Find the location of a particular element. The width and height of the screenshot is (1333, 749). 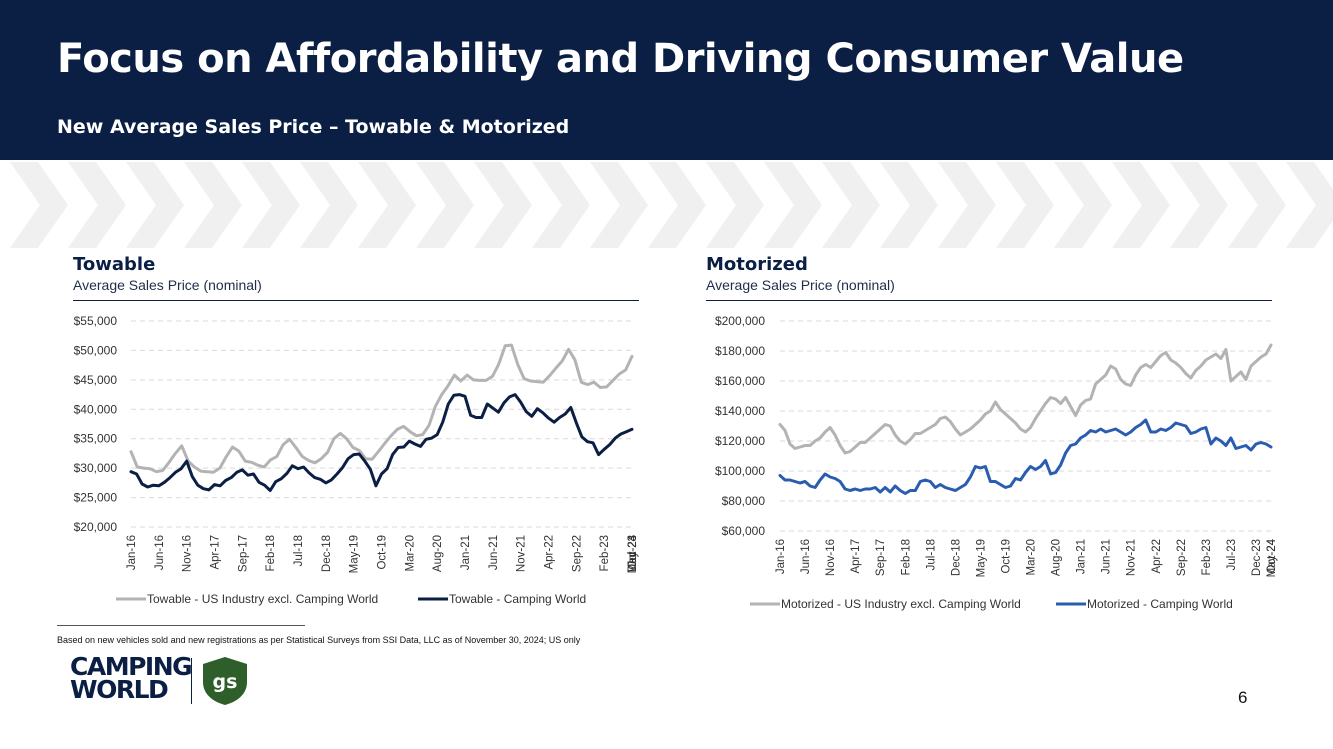

motorized-series-industry is located at coordinates (1025, 399).